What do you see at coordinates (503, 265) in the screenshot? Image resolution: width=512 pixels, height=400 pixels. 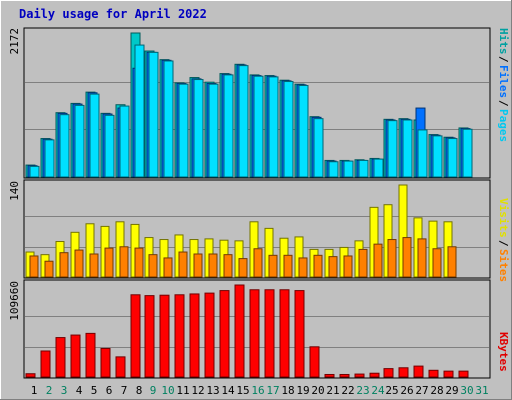 I see `legend-sites: Sites` at bounding box center [503, 265].